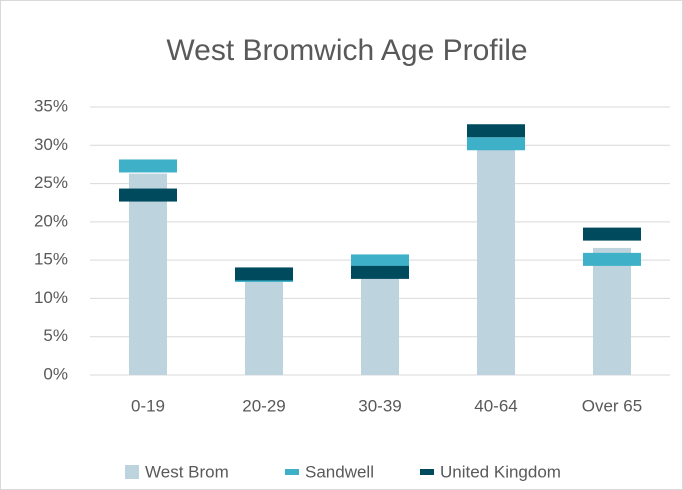 The height and width of the screenshot is (490, 683). What do you see at coordinates (187, 471) in the screenshot?
I see `legend-label: West Brom` at bounding box center [187, 471].